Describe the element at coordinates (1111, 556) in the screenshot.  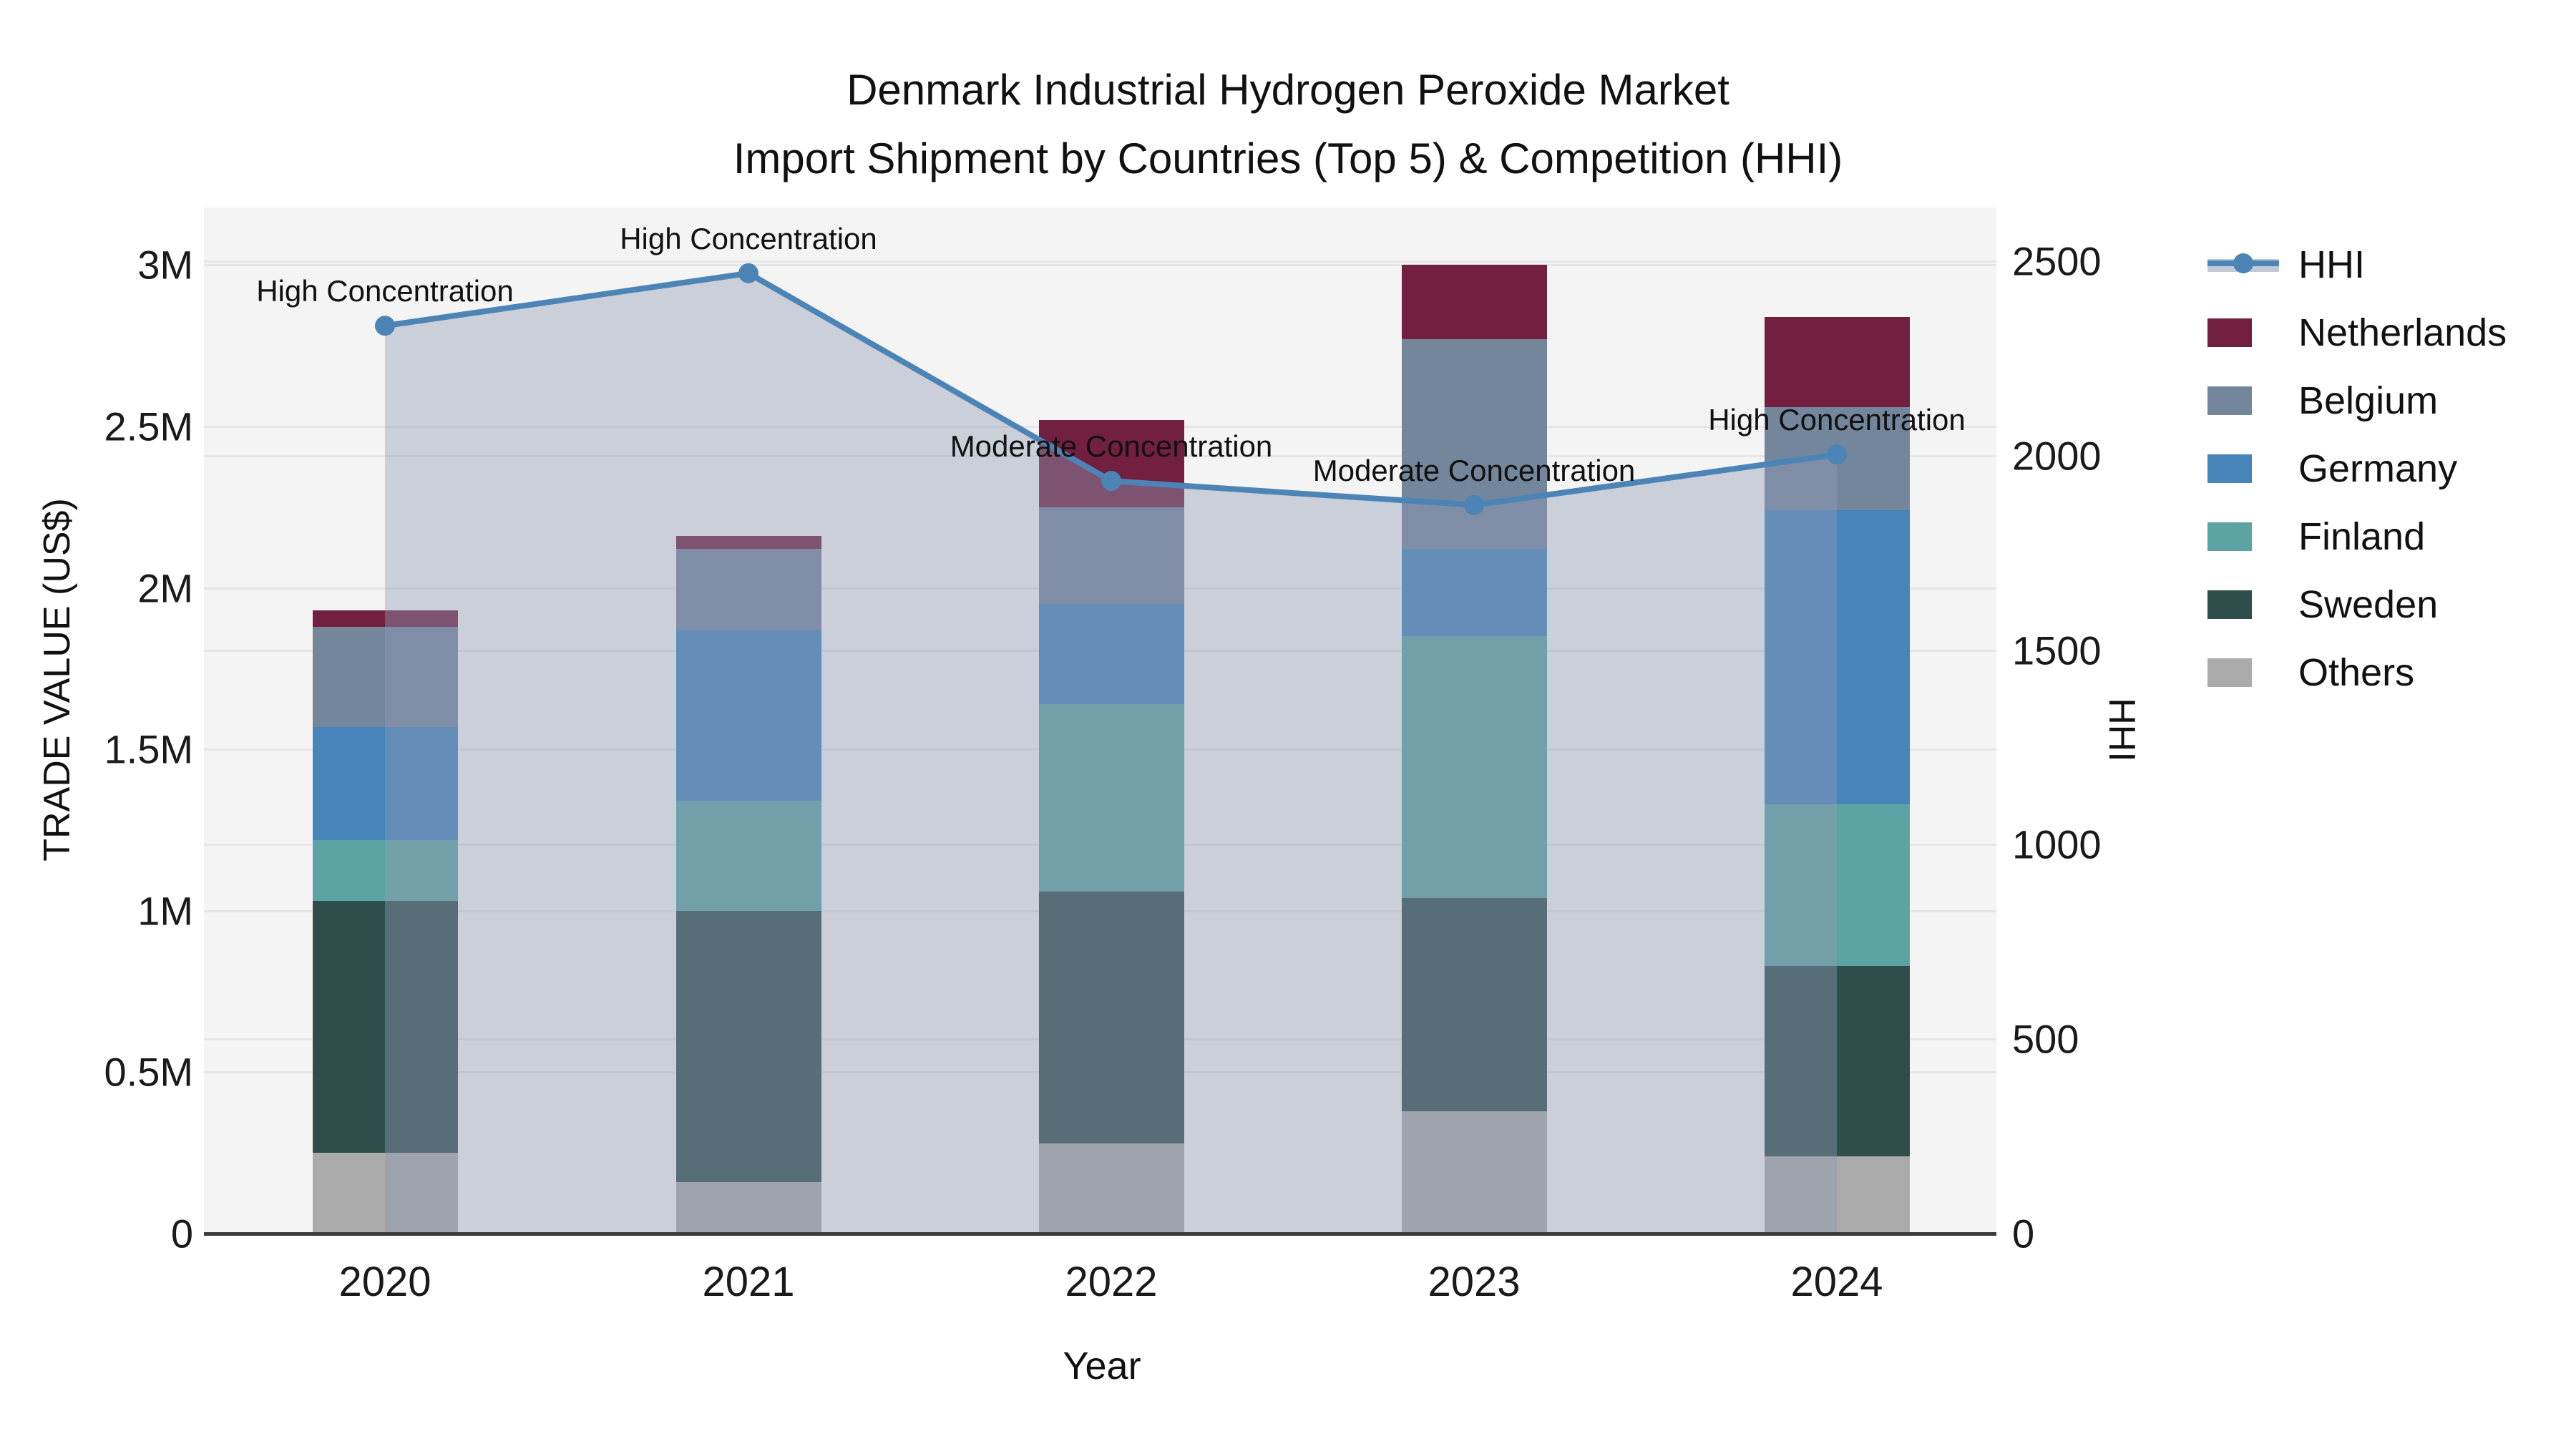
I see `bar-segment-2022-belgium` at that location.